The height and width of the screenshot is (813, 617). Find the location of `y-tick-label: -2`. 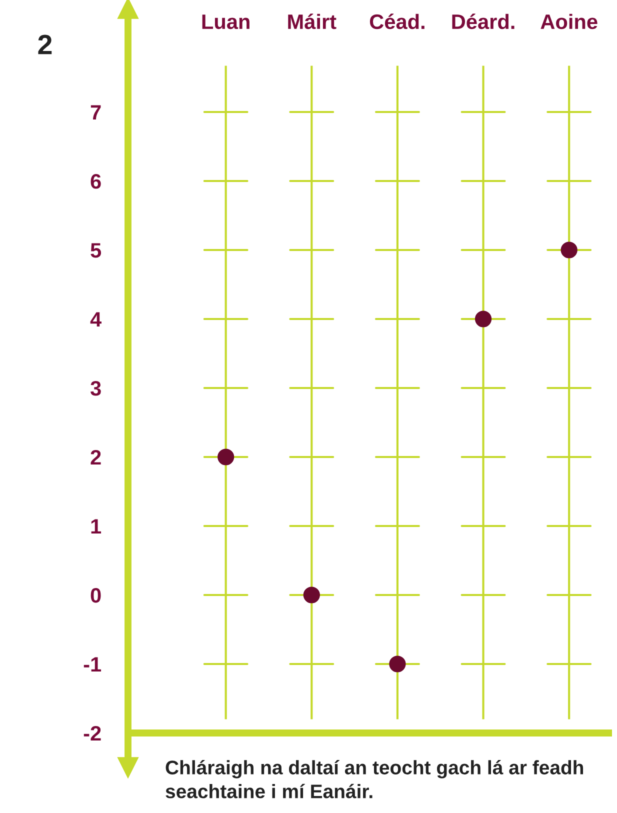

y-tick-label: -2 is located at coordinates (92, 733).